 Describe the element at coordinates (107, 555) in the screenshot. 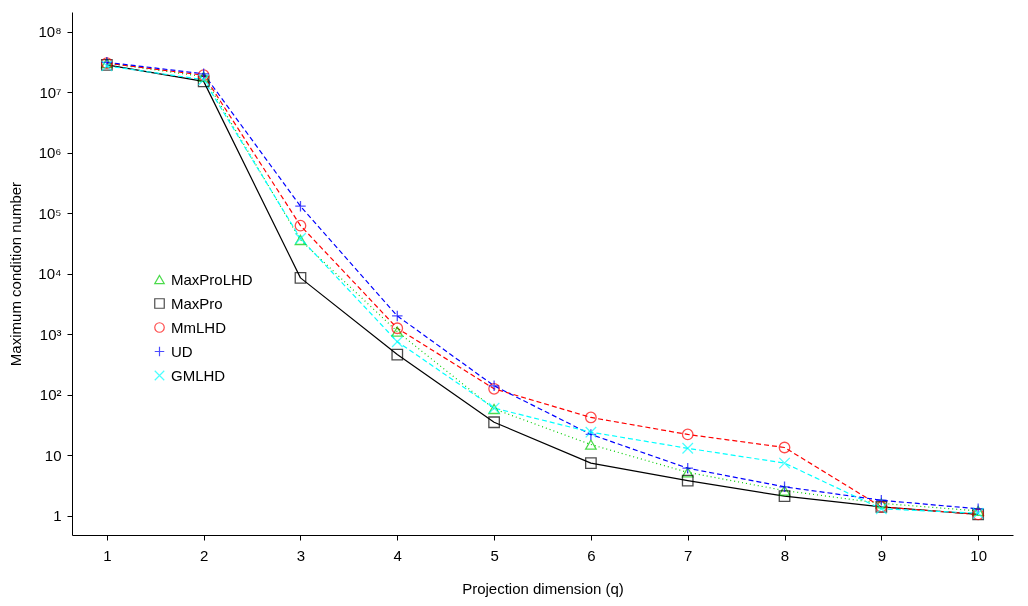

I see `x-tick-label: 1` at that location.